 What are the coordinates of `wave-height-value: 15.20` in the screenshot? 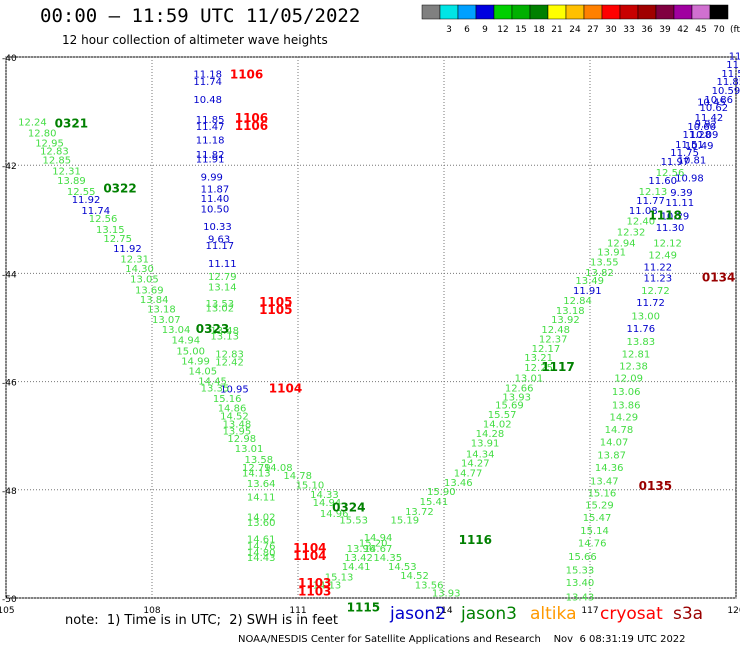 It's located at (373, 544).